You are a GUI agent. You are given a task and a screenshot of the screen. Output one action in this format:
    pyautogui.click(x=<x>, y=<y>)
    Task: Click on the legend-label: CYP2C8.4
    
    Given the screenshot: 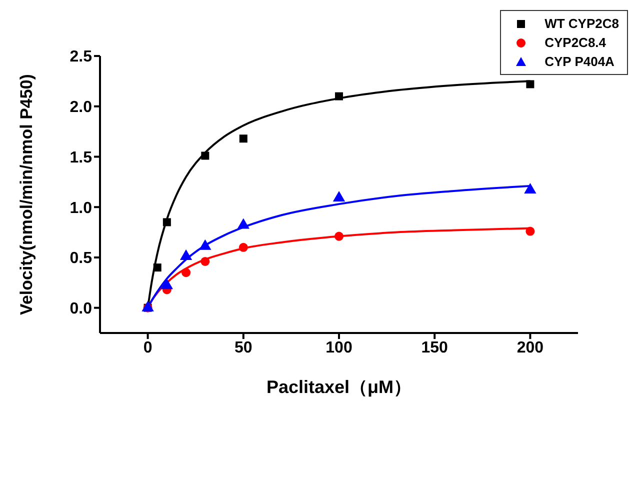 What is the action you would take?
    pyautogui.click(x=575, y=43)
    